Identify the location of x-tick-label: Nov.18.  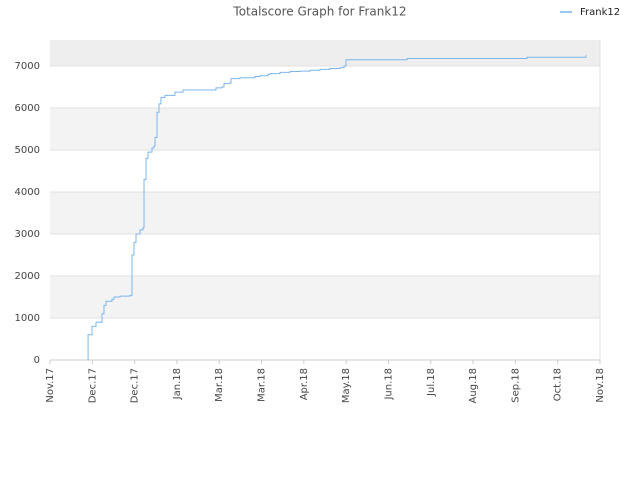
(600, 385).